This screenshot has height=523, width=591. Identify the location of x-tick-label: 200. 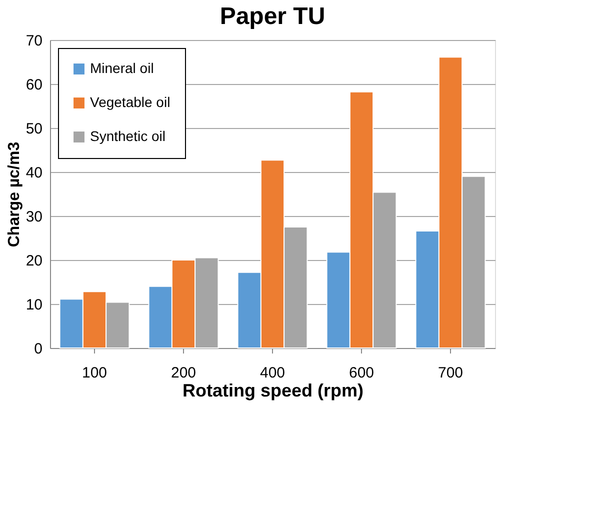
(183, 373).